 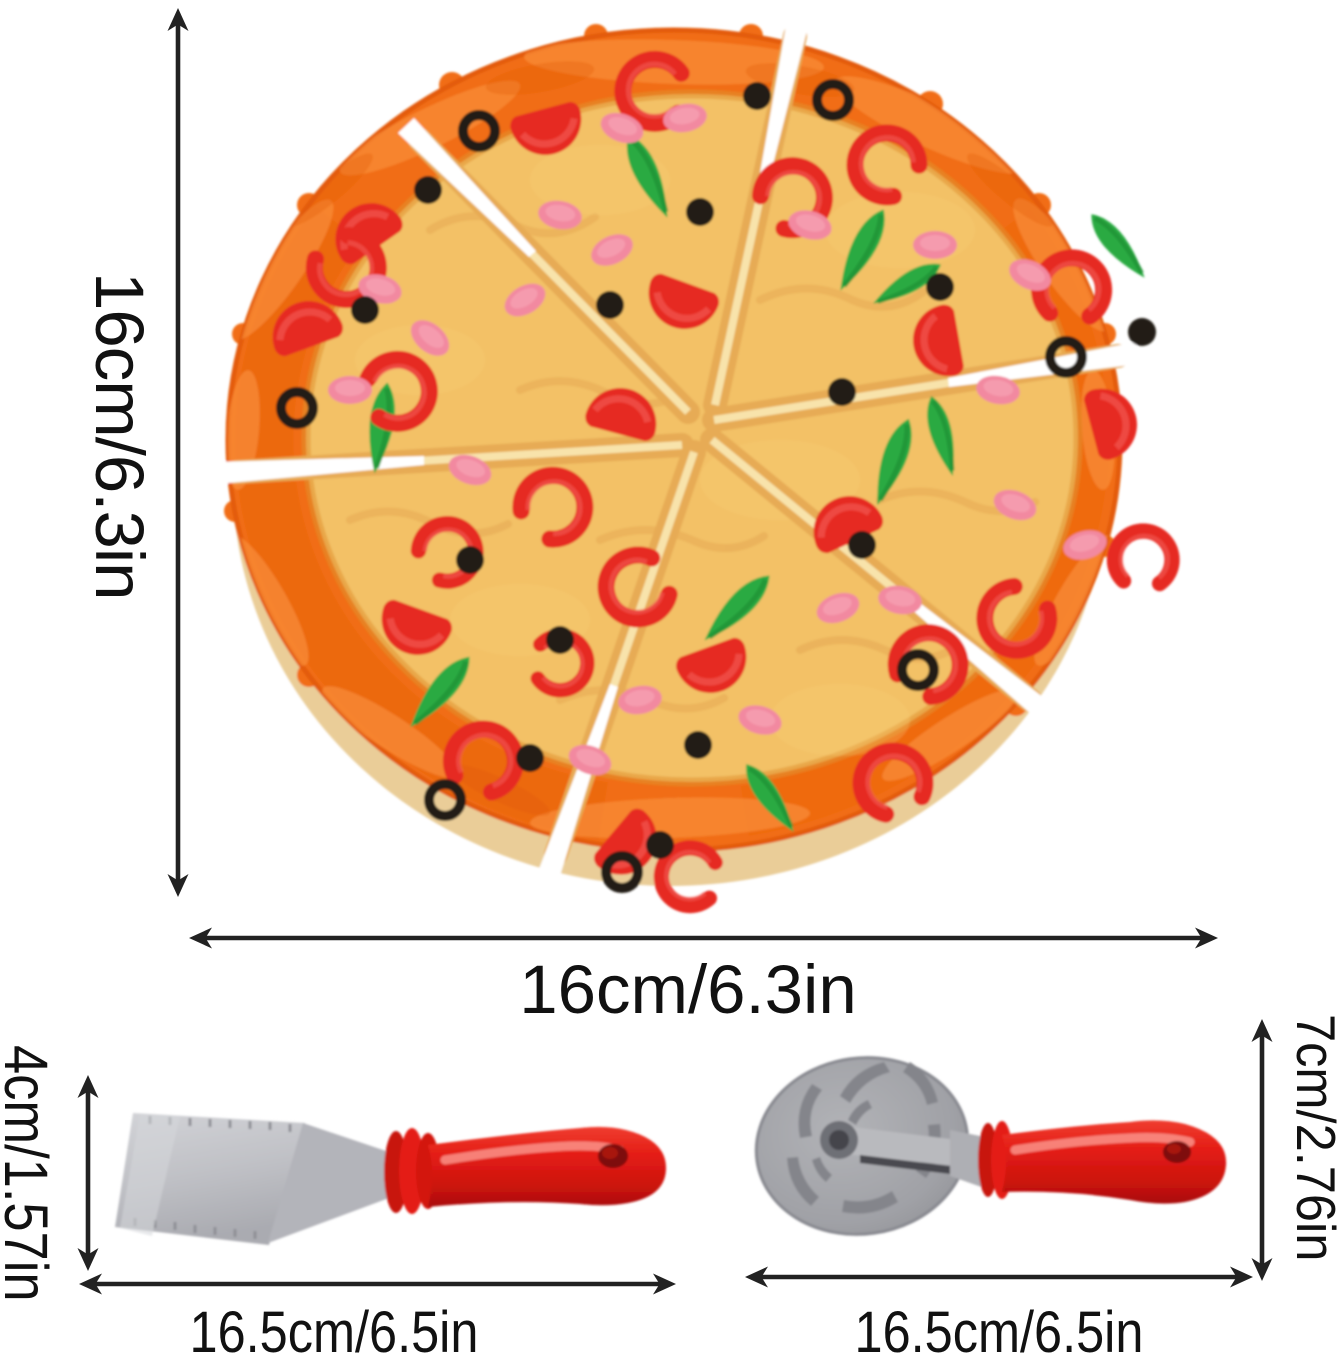 What do you see at coordinates (1313, 1137) in the screenshot?
I see `svg-text: 7cm/2.76in` at bounding box center [1313, 1137].